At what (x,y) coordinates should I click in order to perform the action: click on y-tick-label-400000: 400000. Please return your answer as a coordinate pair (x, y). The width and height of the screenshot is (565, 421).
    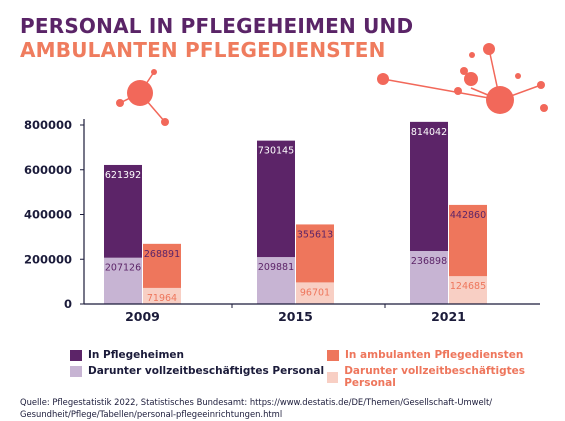
    Looking at the image, I should click on (48, 215).